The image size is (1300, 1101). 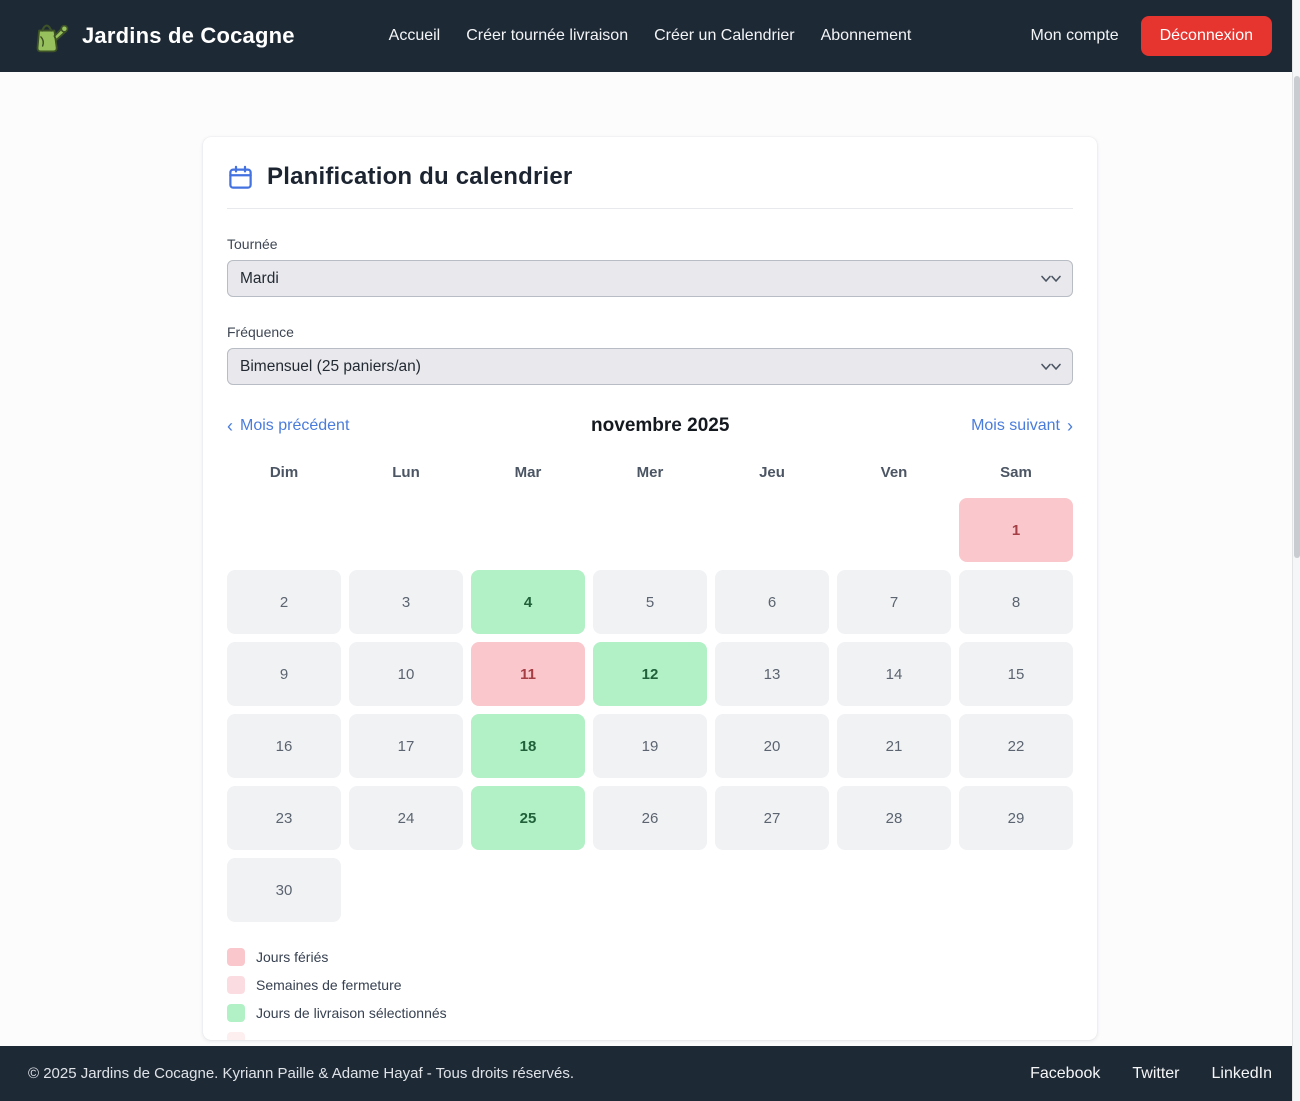 I want to click on brand: Jardins de Cocagne, so click(x=161, y=36).